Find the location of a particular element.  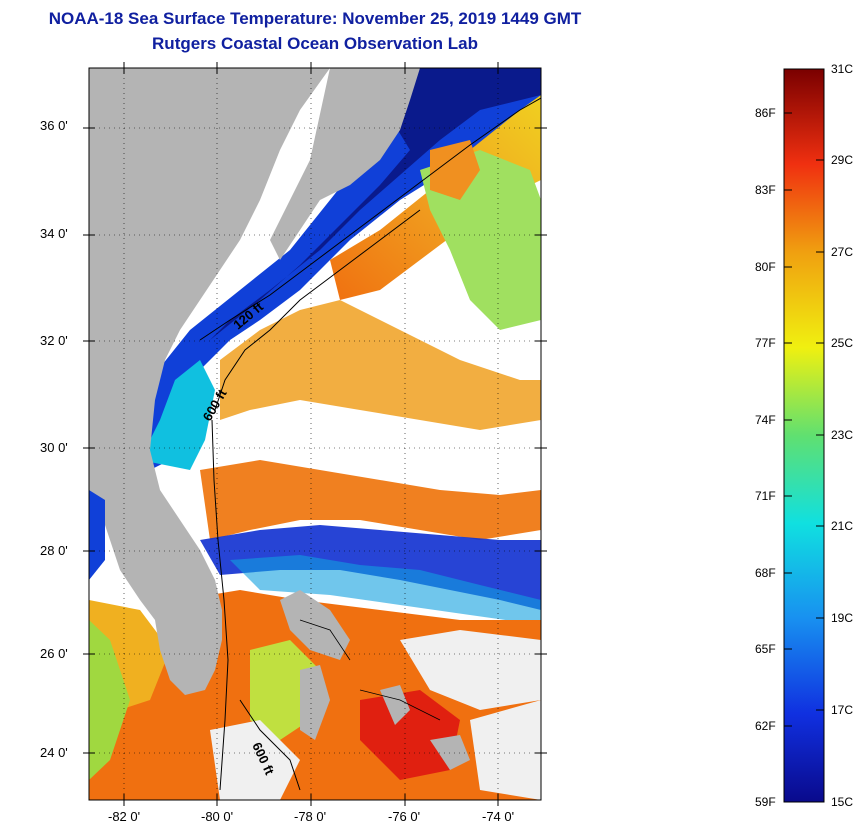

cb-f-68: 68F is located at coordinates (765, 573).